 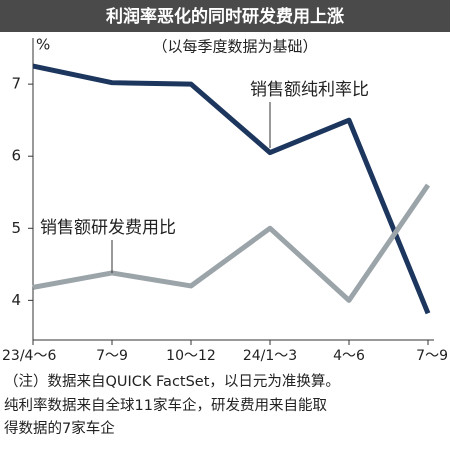 I want to click on chart-subtitle: （以每季度数据为基础）, so click(x=234, y=47).